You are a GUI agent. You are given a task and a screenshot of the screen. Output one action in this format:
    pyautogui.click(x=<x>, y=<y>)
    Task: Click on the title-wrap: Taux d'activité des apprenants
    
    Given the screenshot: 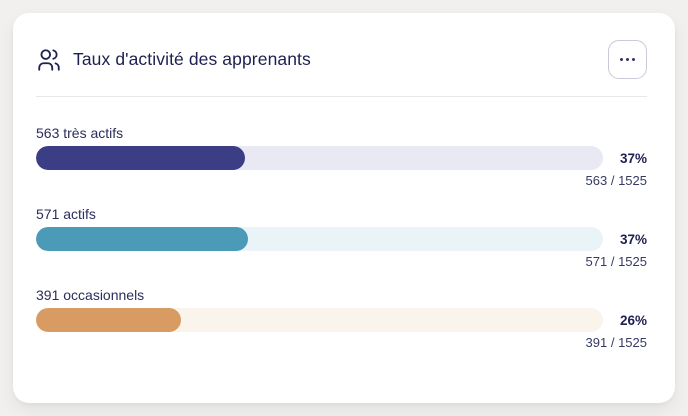 What is the action you would take?
    pyautogui.click(x=173, y=60)
    